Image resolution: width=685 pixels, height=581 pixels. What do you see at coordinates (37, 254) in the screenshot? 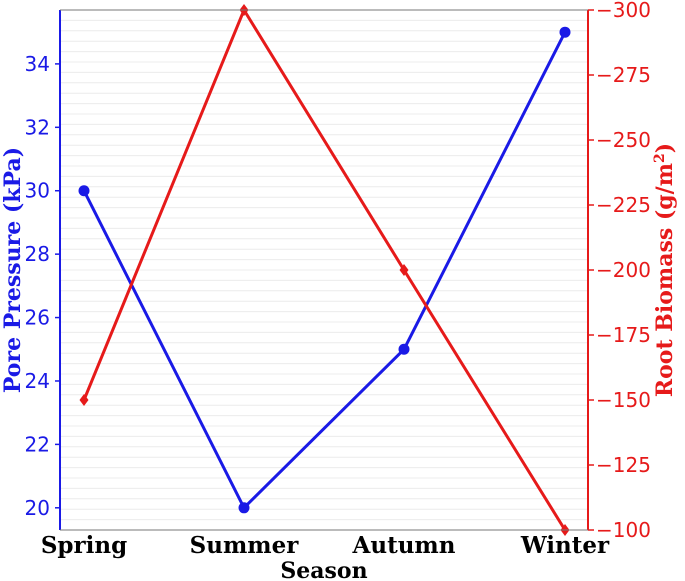
I see `left-tick-label: 28` at bounding box center [37, 254].